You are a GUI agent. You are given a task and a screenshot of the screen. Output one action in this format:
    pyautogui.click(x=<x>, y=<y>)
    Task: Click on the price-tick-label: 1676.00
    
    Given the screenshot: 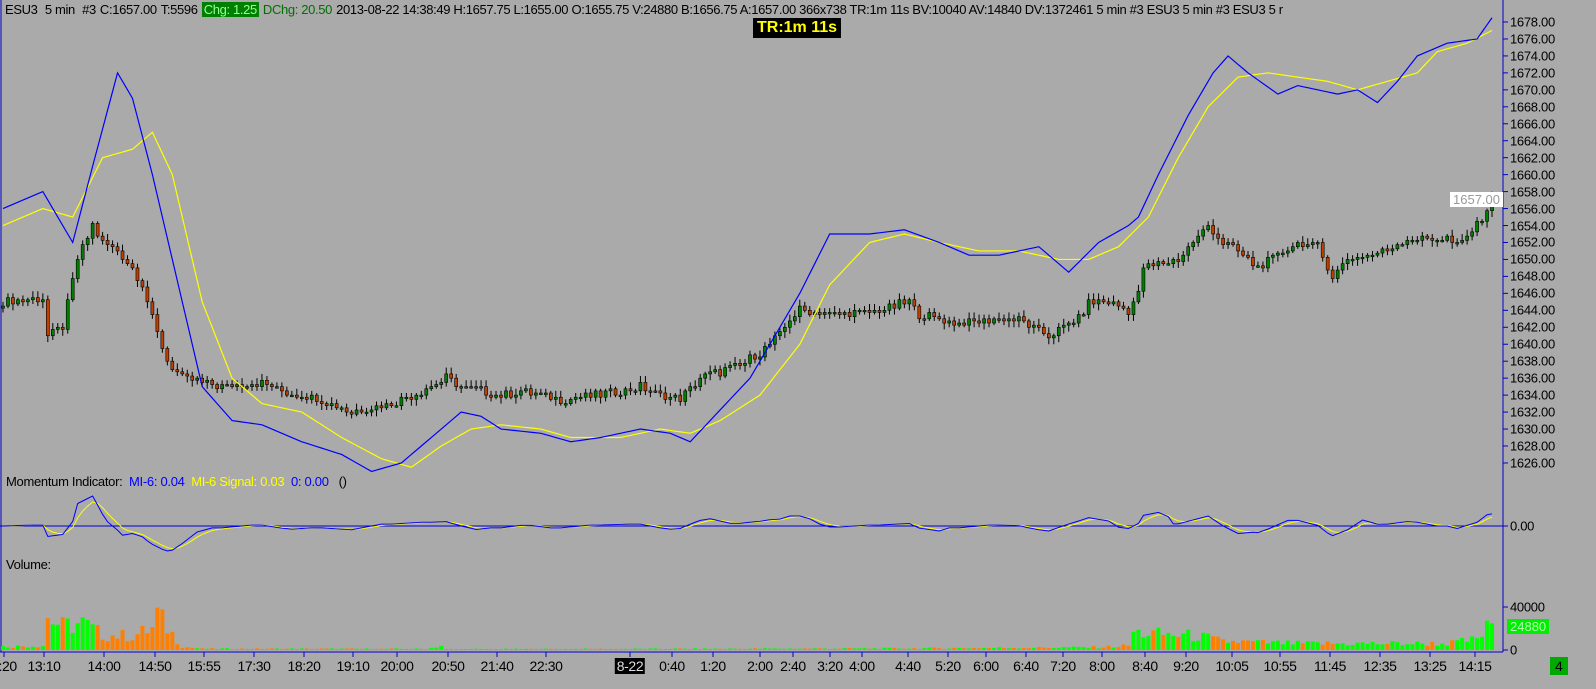 What is the action you would take?
    pyautogui.click(x=1532, y=39)
    